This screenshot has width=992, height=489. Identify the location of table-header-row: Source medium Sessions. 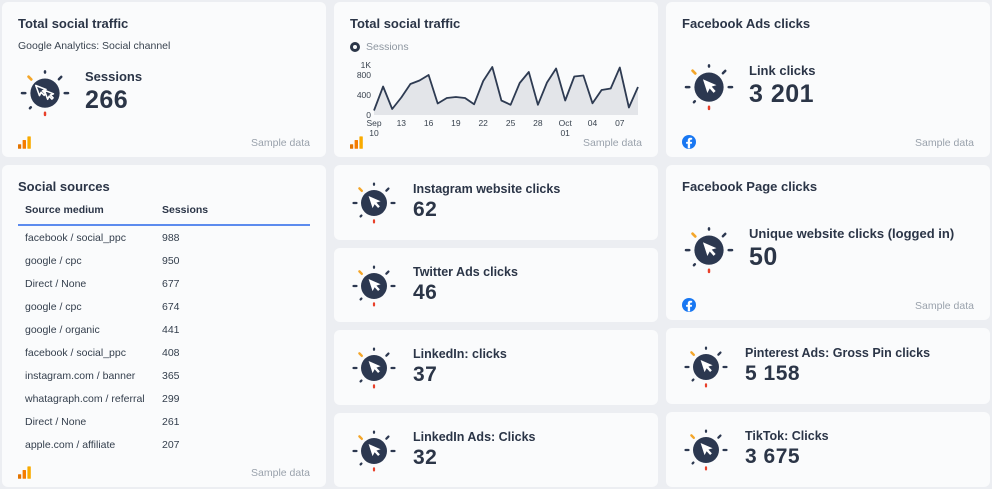
(164, 215).